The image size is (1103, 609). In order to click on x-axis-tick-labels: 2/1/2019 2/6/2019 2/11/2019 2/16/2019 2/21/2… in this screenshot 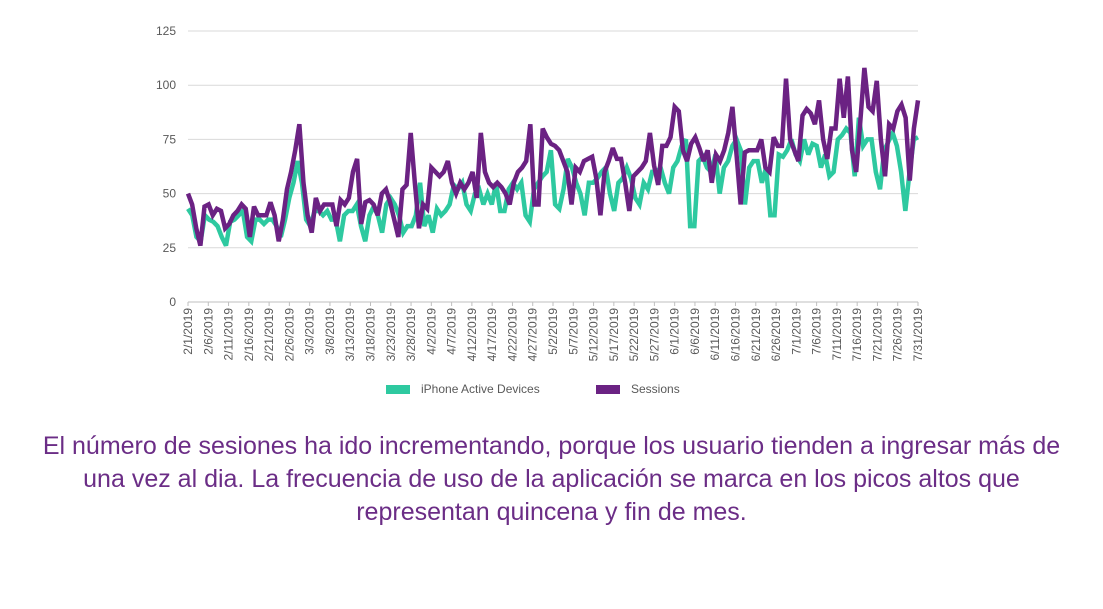, I will do `click(553, 331)`.